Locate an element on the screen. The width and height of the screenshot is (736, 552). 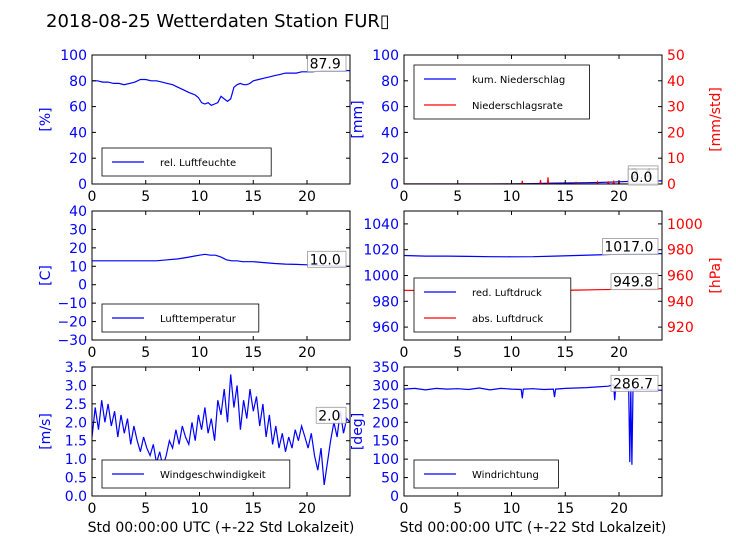
legend-entry: Niederschlagsrate is located at coordinates (517, 106).